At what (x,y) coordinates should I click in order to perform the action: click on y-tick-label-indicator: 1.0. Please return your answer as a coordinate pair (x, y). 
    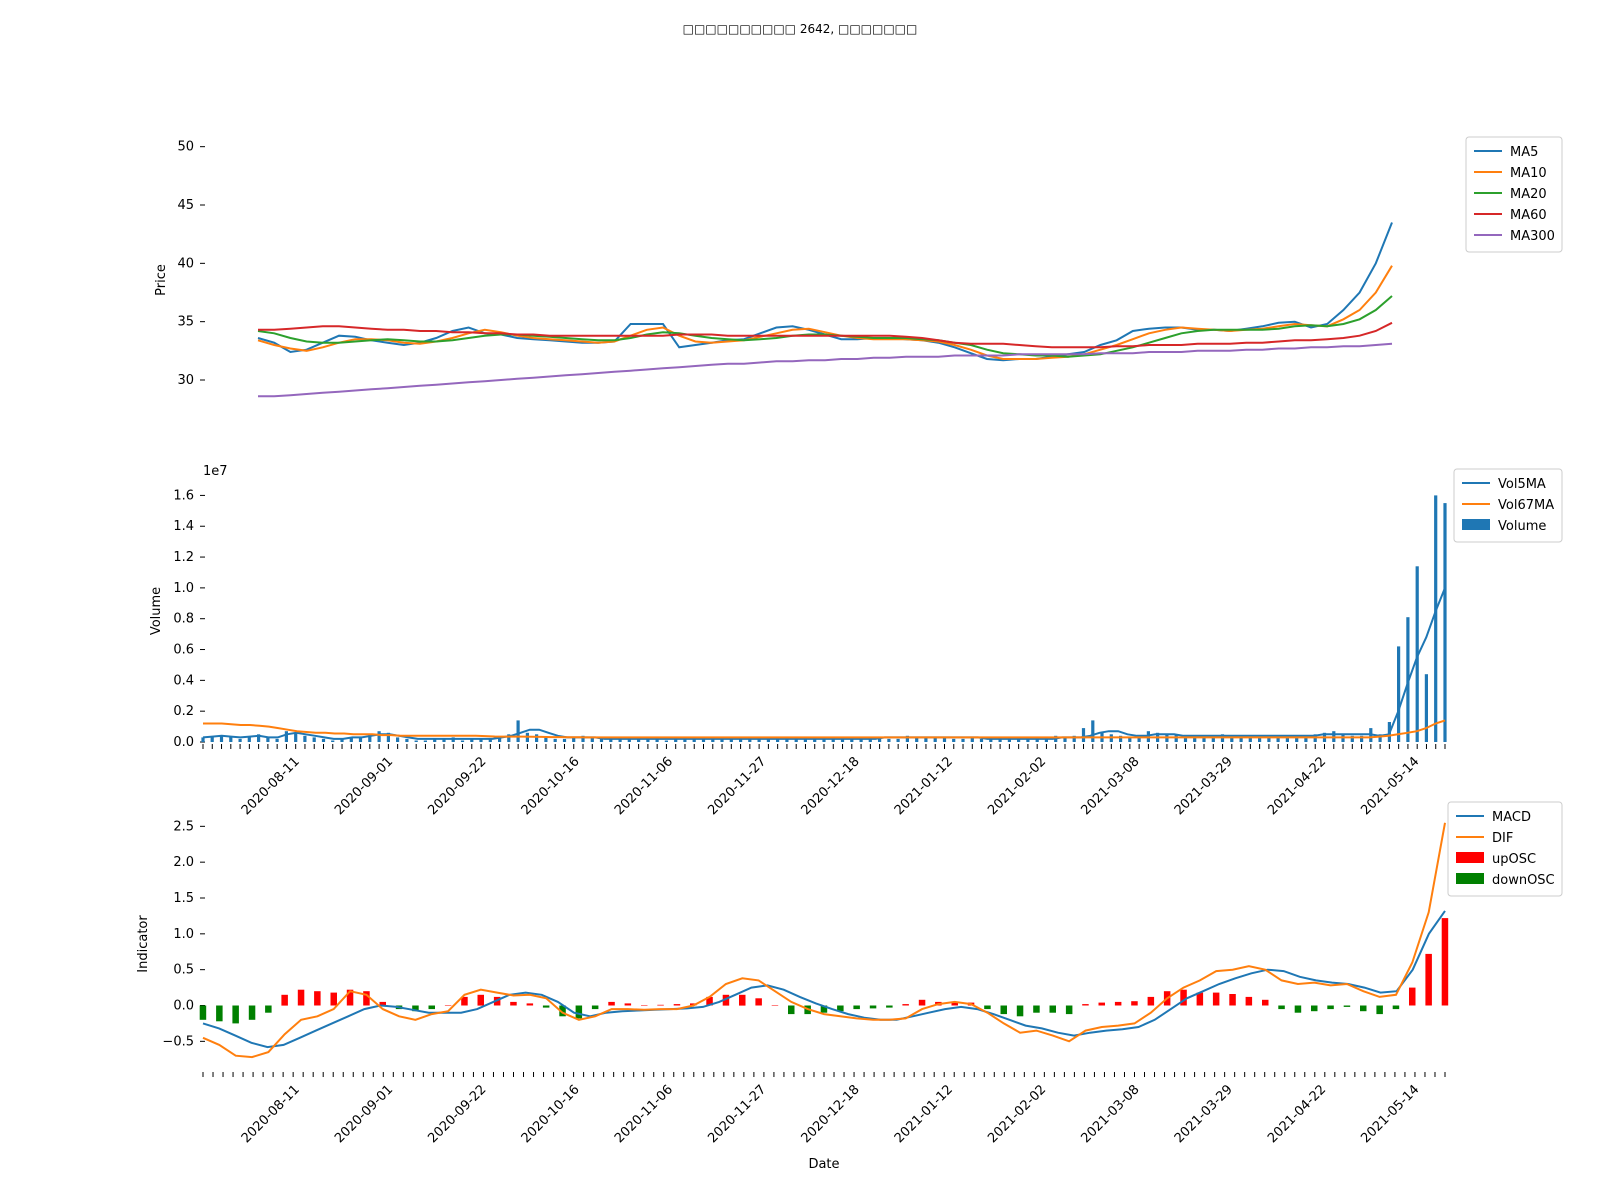
    Looking at the image, I should click on (183, 934).